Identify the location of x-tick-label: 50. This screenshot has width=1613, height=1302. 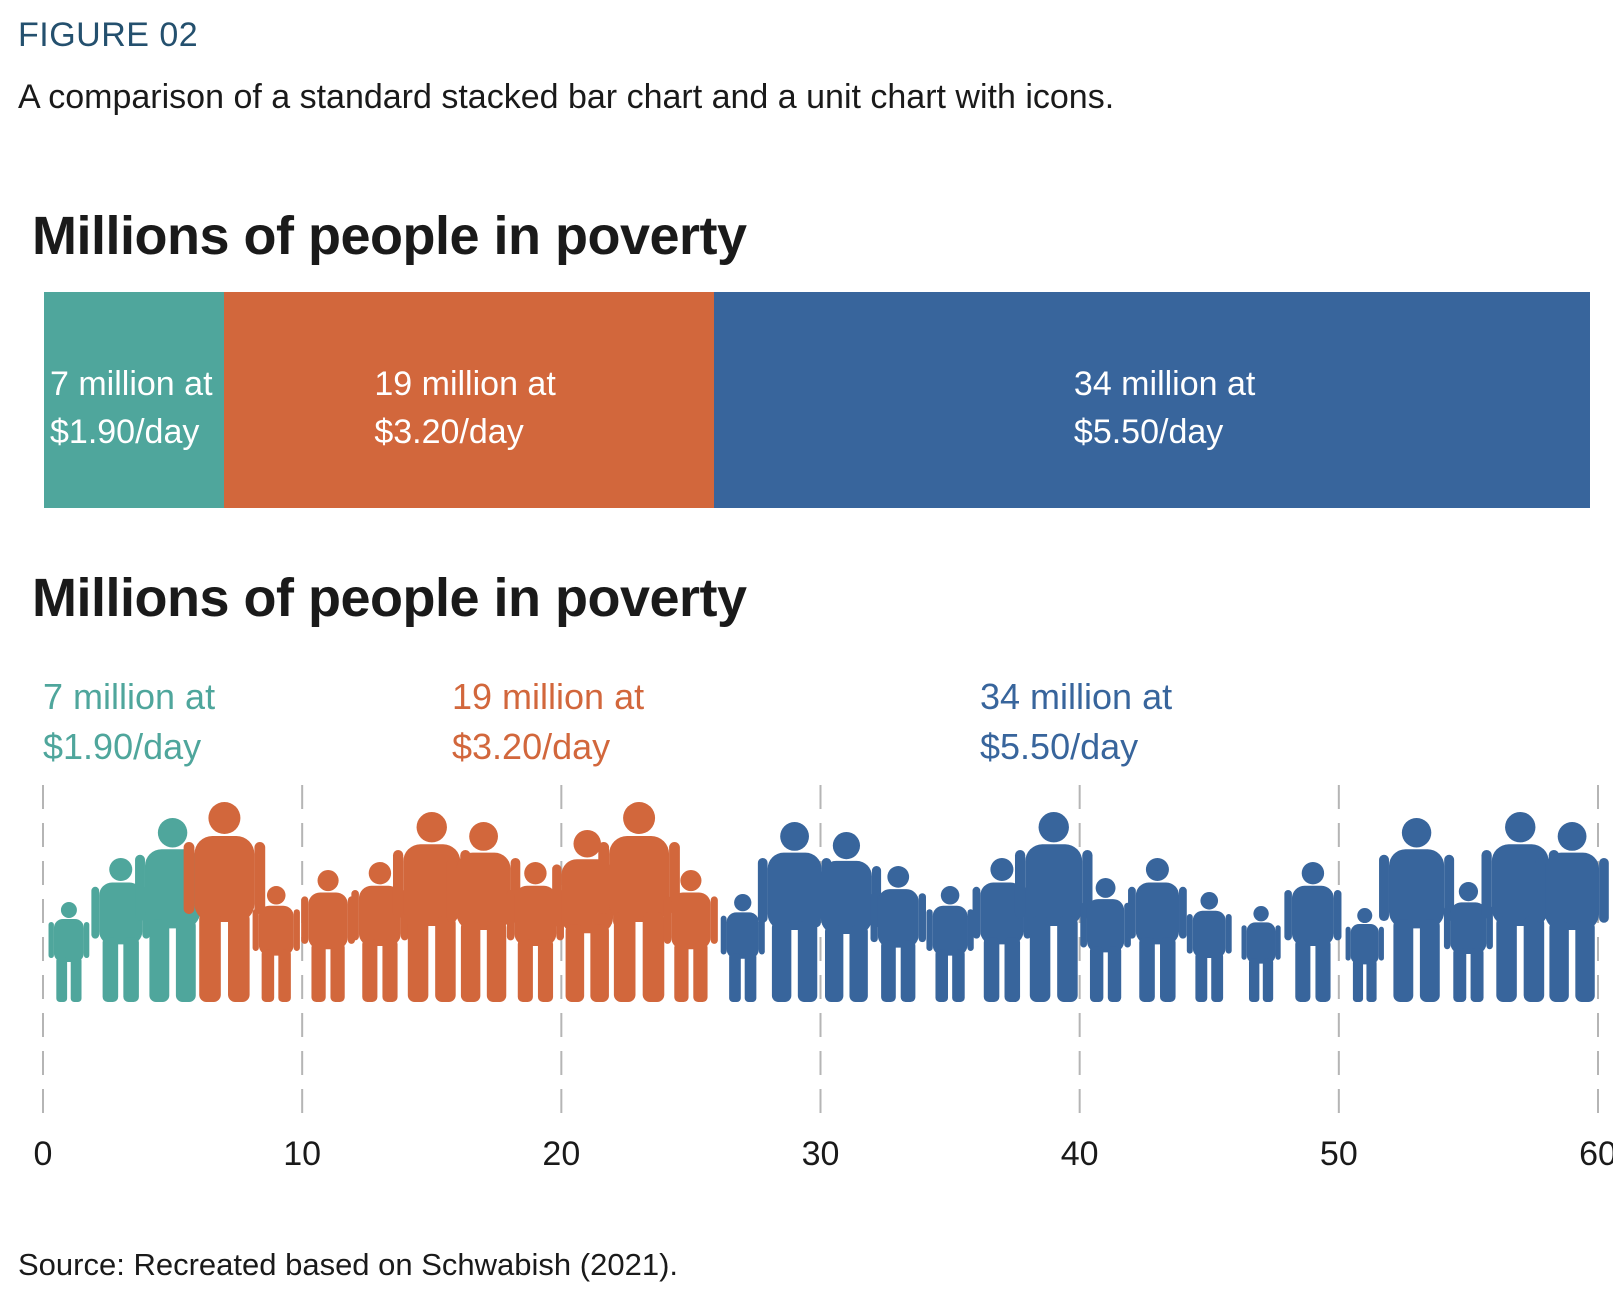
(1338, 1154).